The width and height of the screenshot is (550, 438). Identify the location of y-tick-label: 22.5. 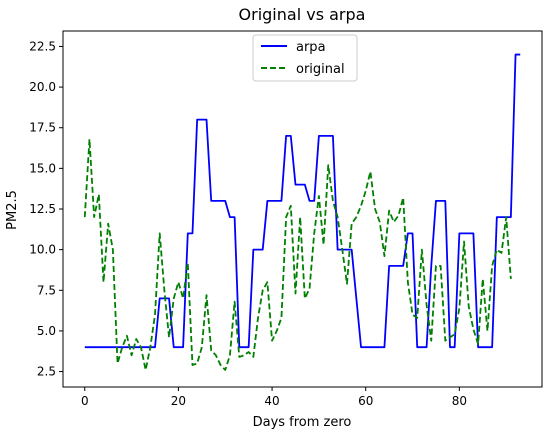
(42, 46).